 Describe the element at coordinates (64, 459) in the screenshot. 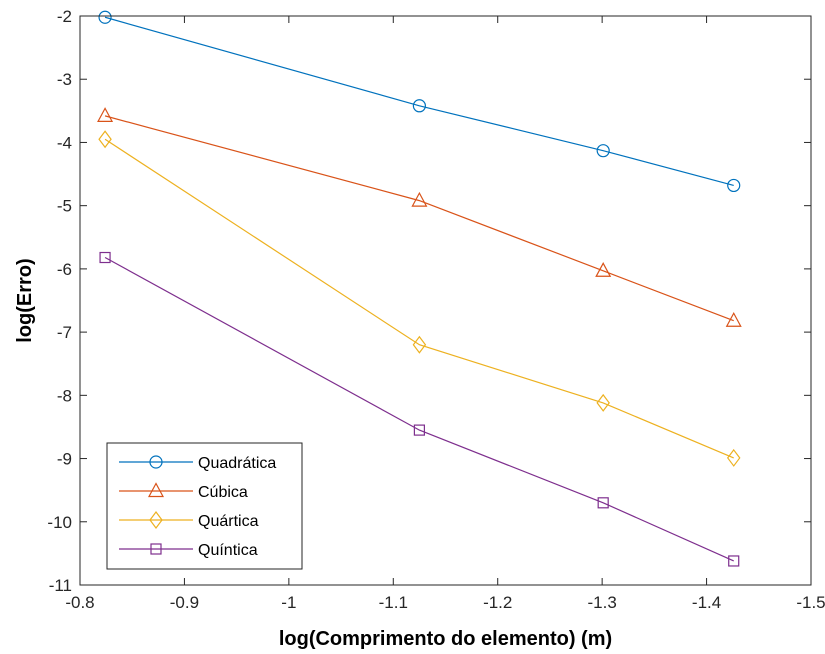

I see `y-tick-label: -9` at that location.